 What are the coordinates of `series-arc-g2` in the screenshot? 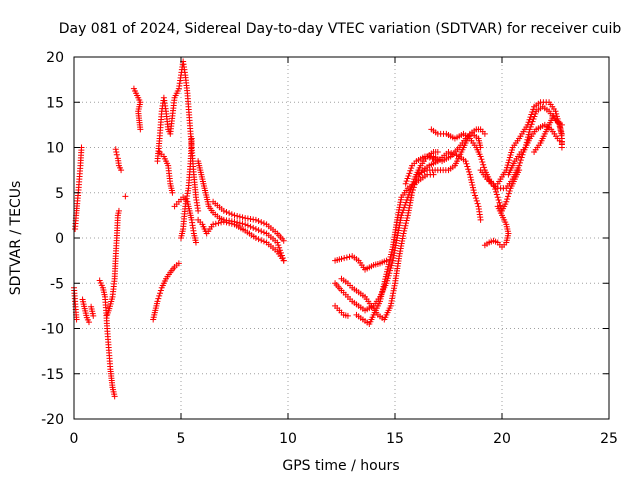 It's located at (450, 152).